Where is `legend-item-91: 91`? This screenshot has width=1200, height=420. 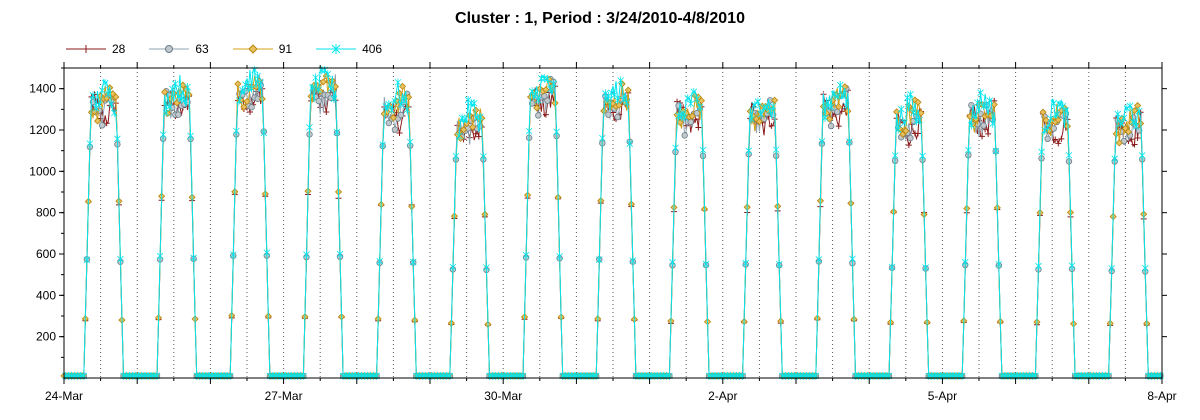
legend-item-91: 91 is located at coordinates (262, 49).